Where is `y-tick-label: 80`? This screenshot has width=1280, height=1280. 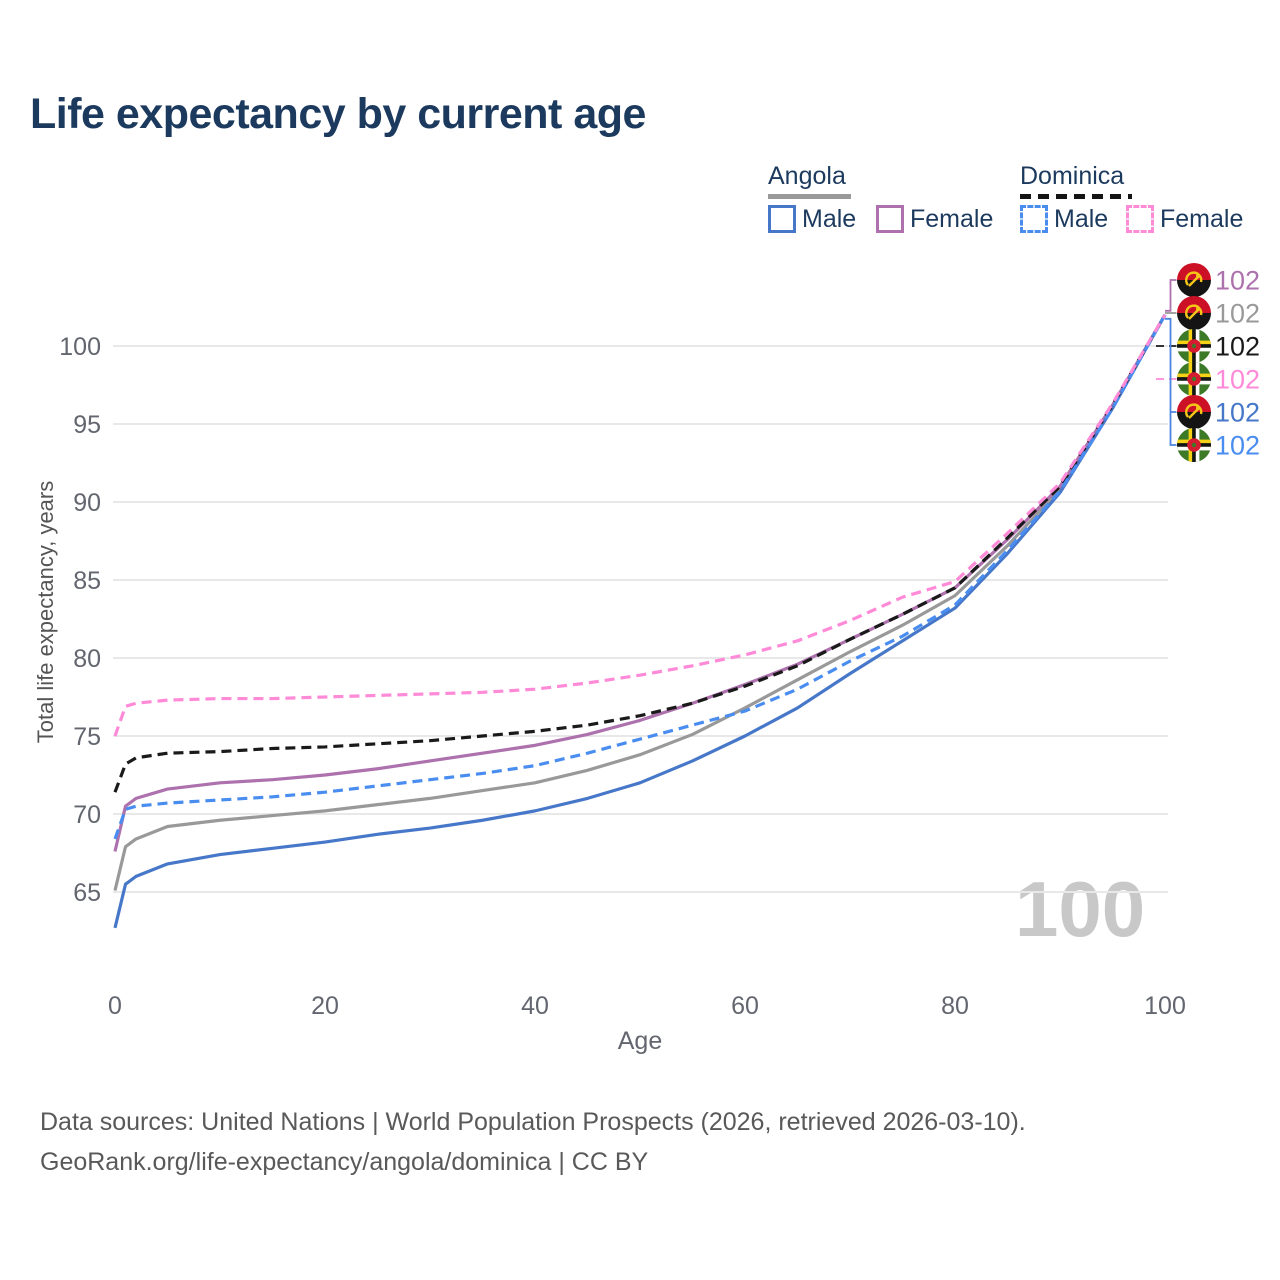
y-tick-label: 80 is located at coordinates (87, 659).